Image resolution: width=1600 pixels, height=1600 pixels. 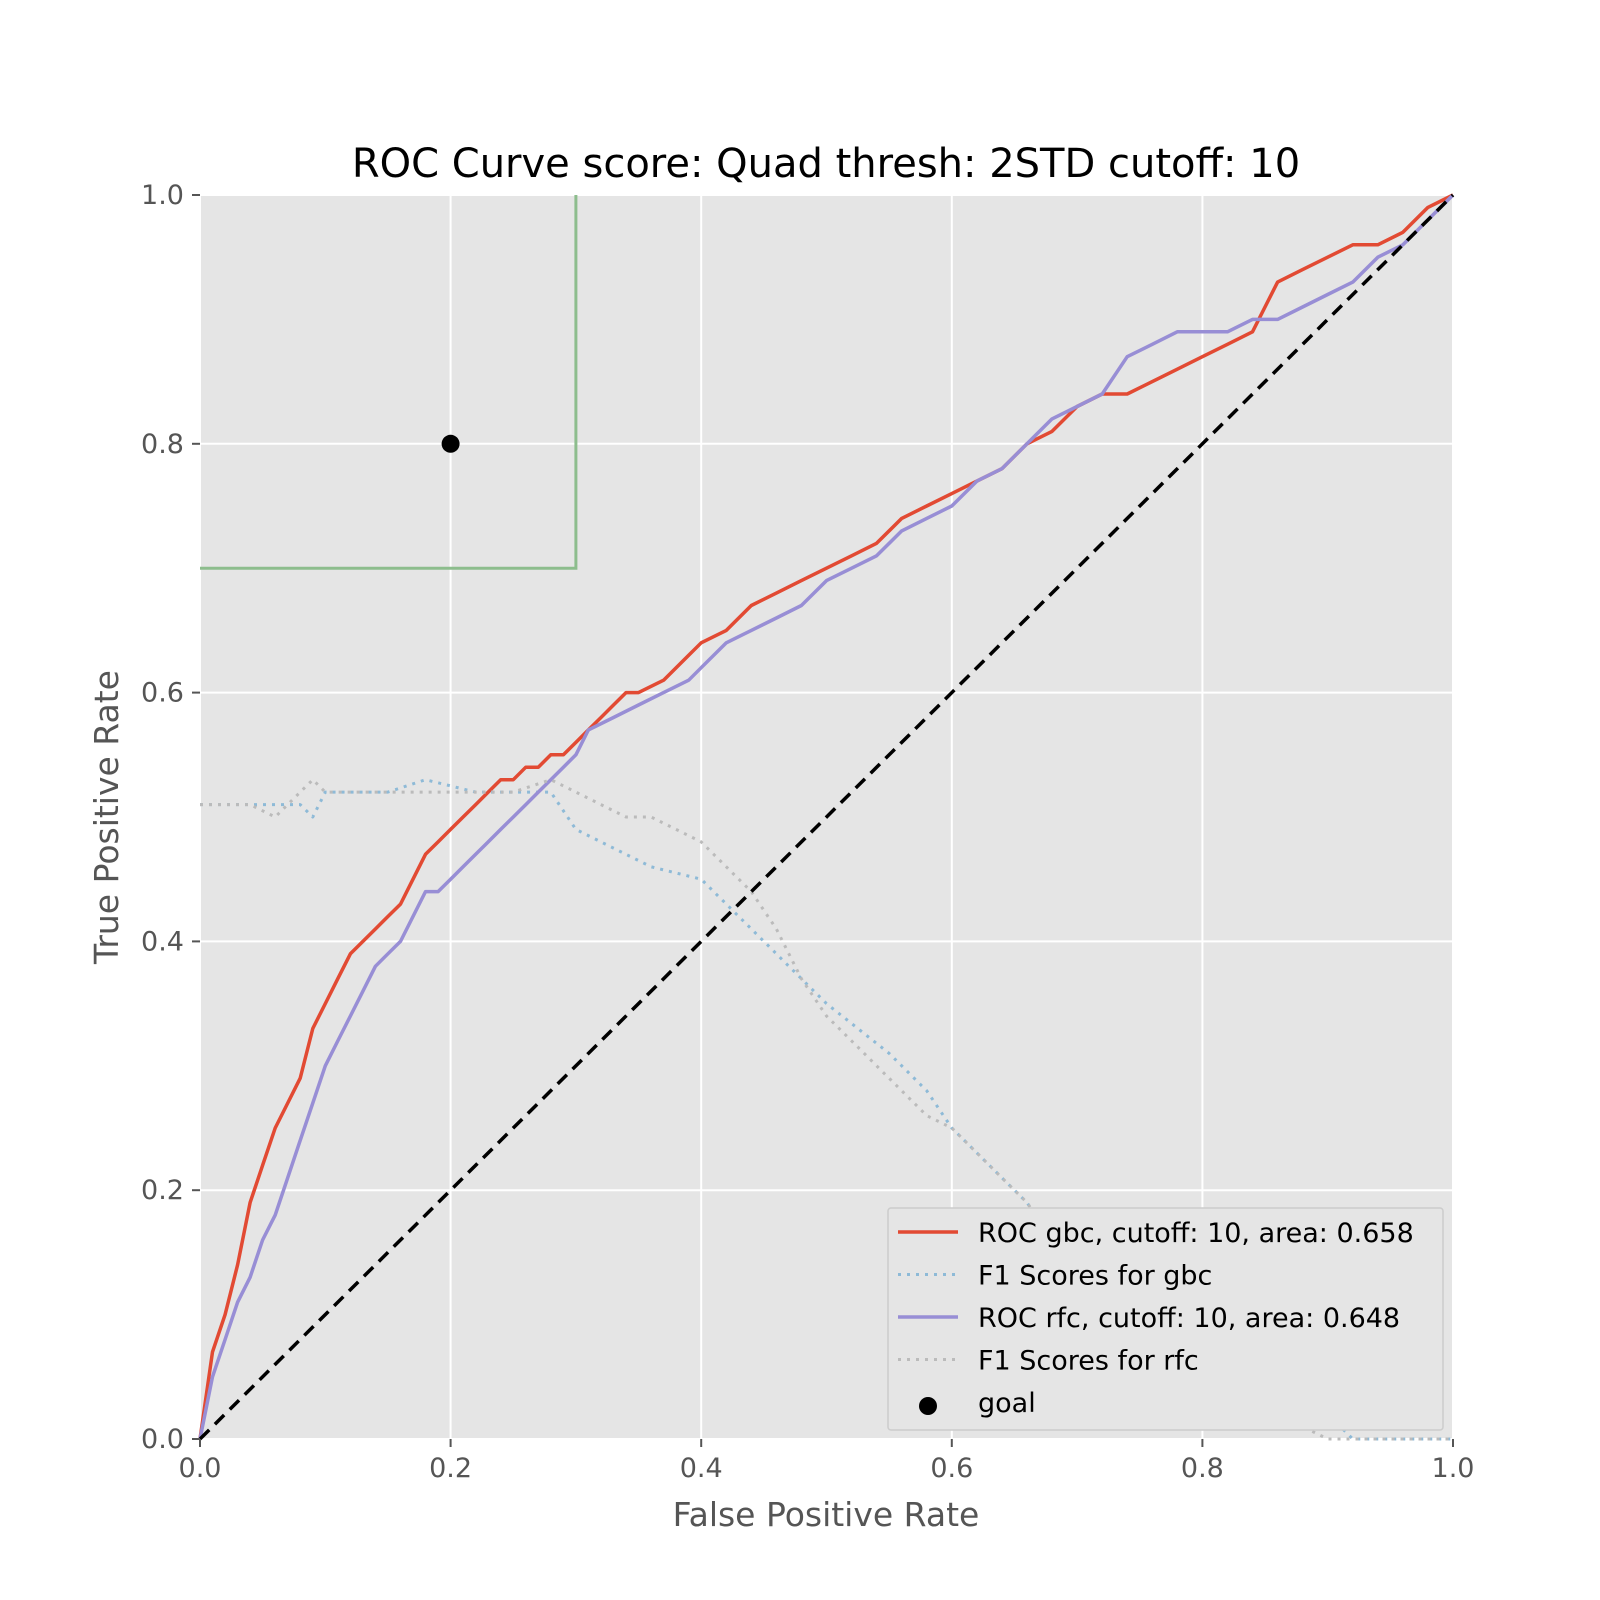 I want to click on legend-box, so click(x=1165, y=1319).